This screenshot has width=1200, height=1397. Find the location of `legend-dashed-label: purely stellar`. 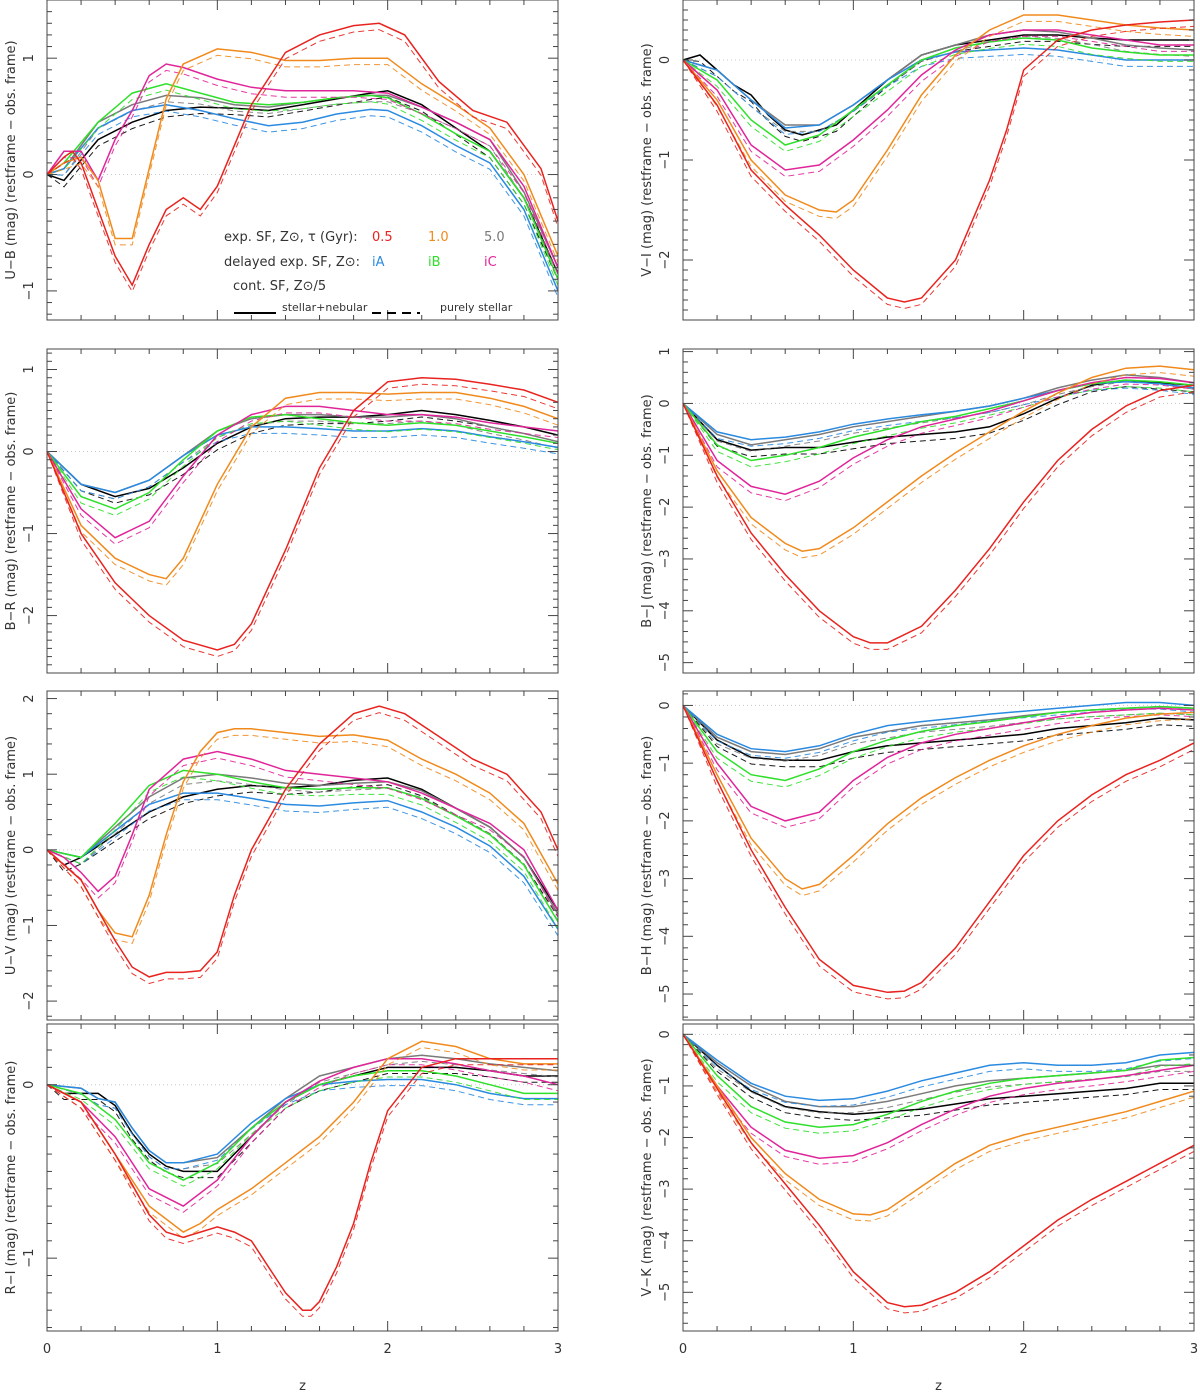

legend-dashed-label: purely stellar is located at coordinates (476, 307).